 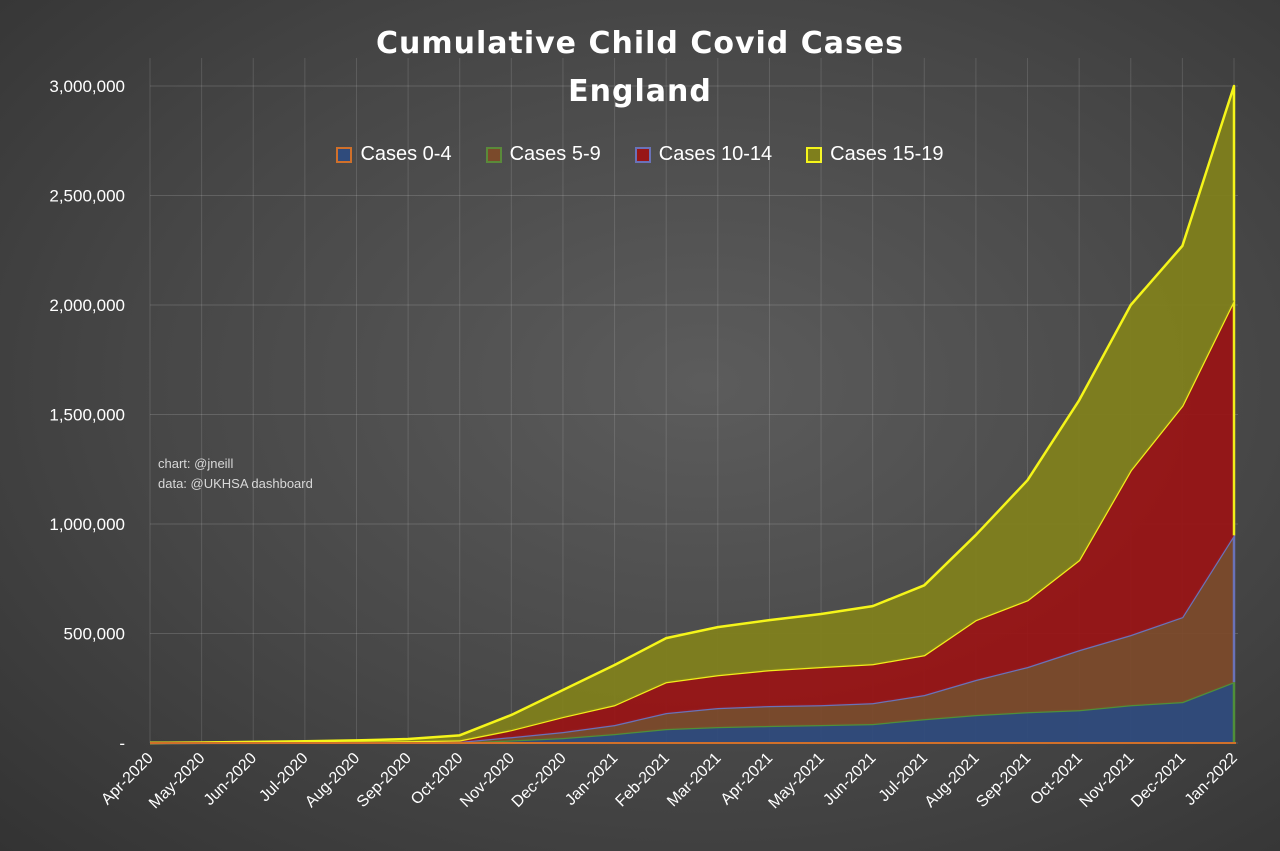 I want to click on y-tick-label: 1,000,000, so click(x=87, y=524).